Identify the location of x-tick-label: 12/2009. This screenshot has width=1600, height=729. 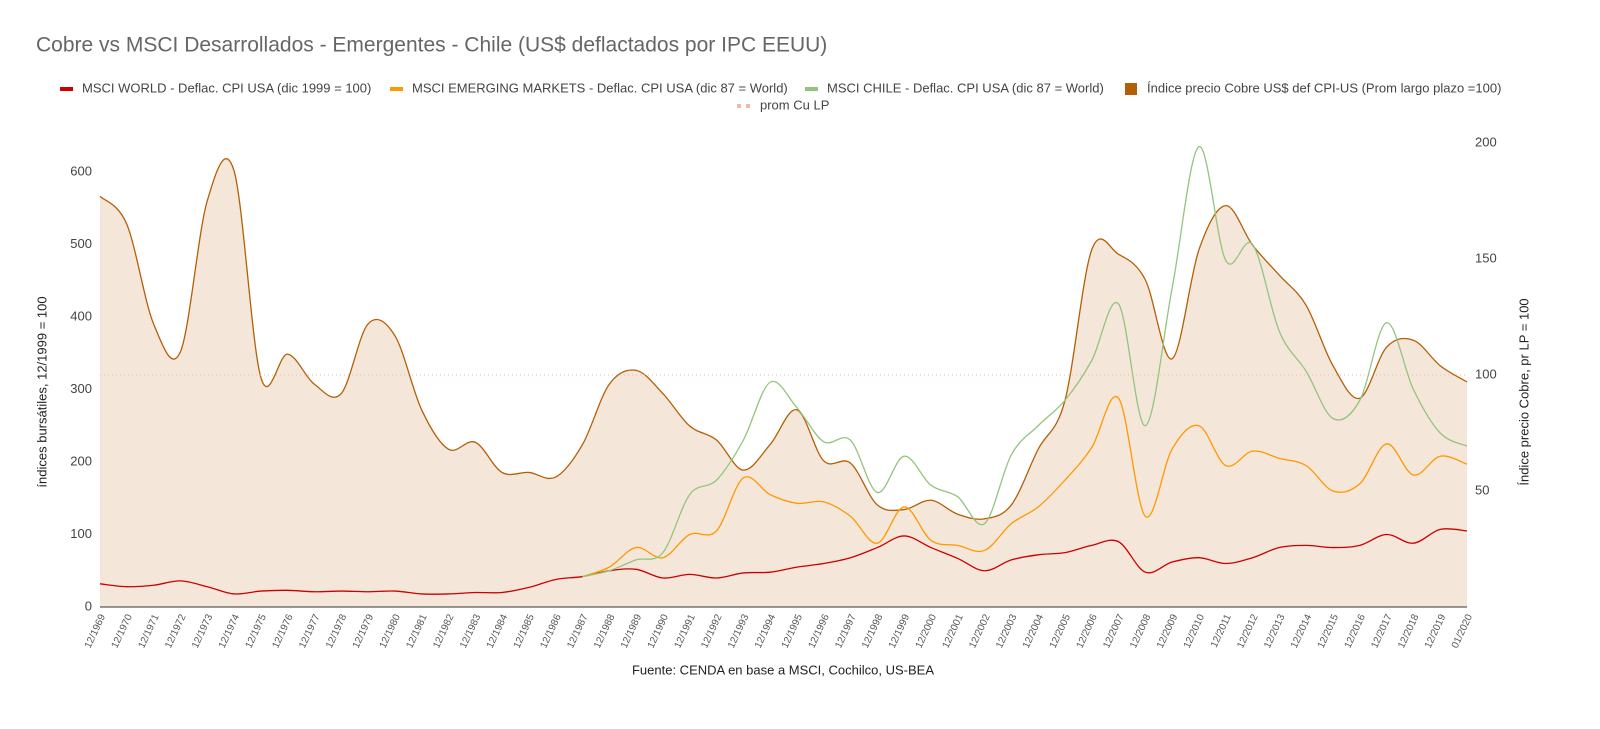
(1167, 631).